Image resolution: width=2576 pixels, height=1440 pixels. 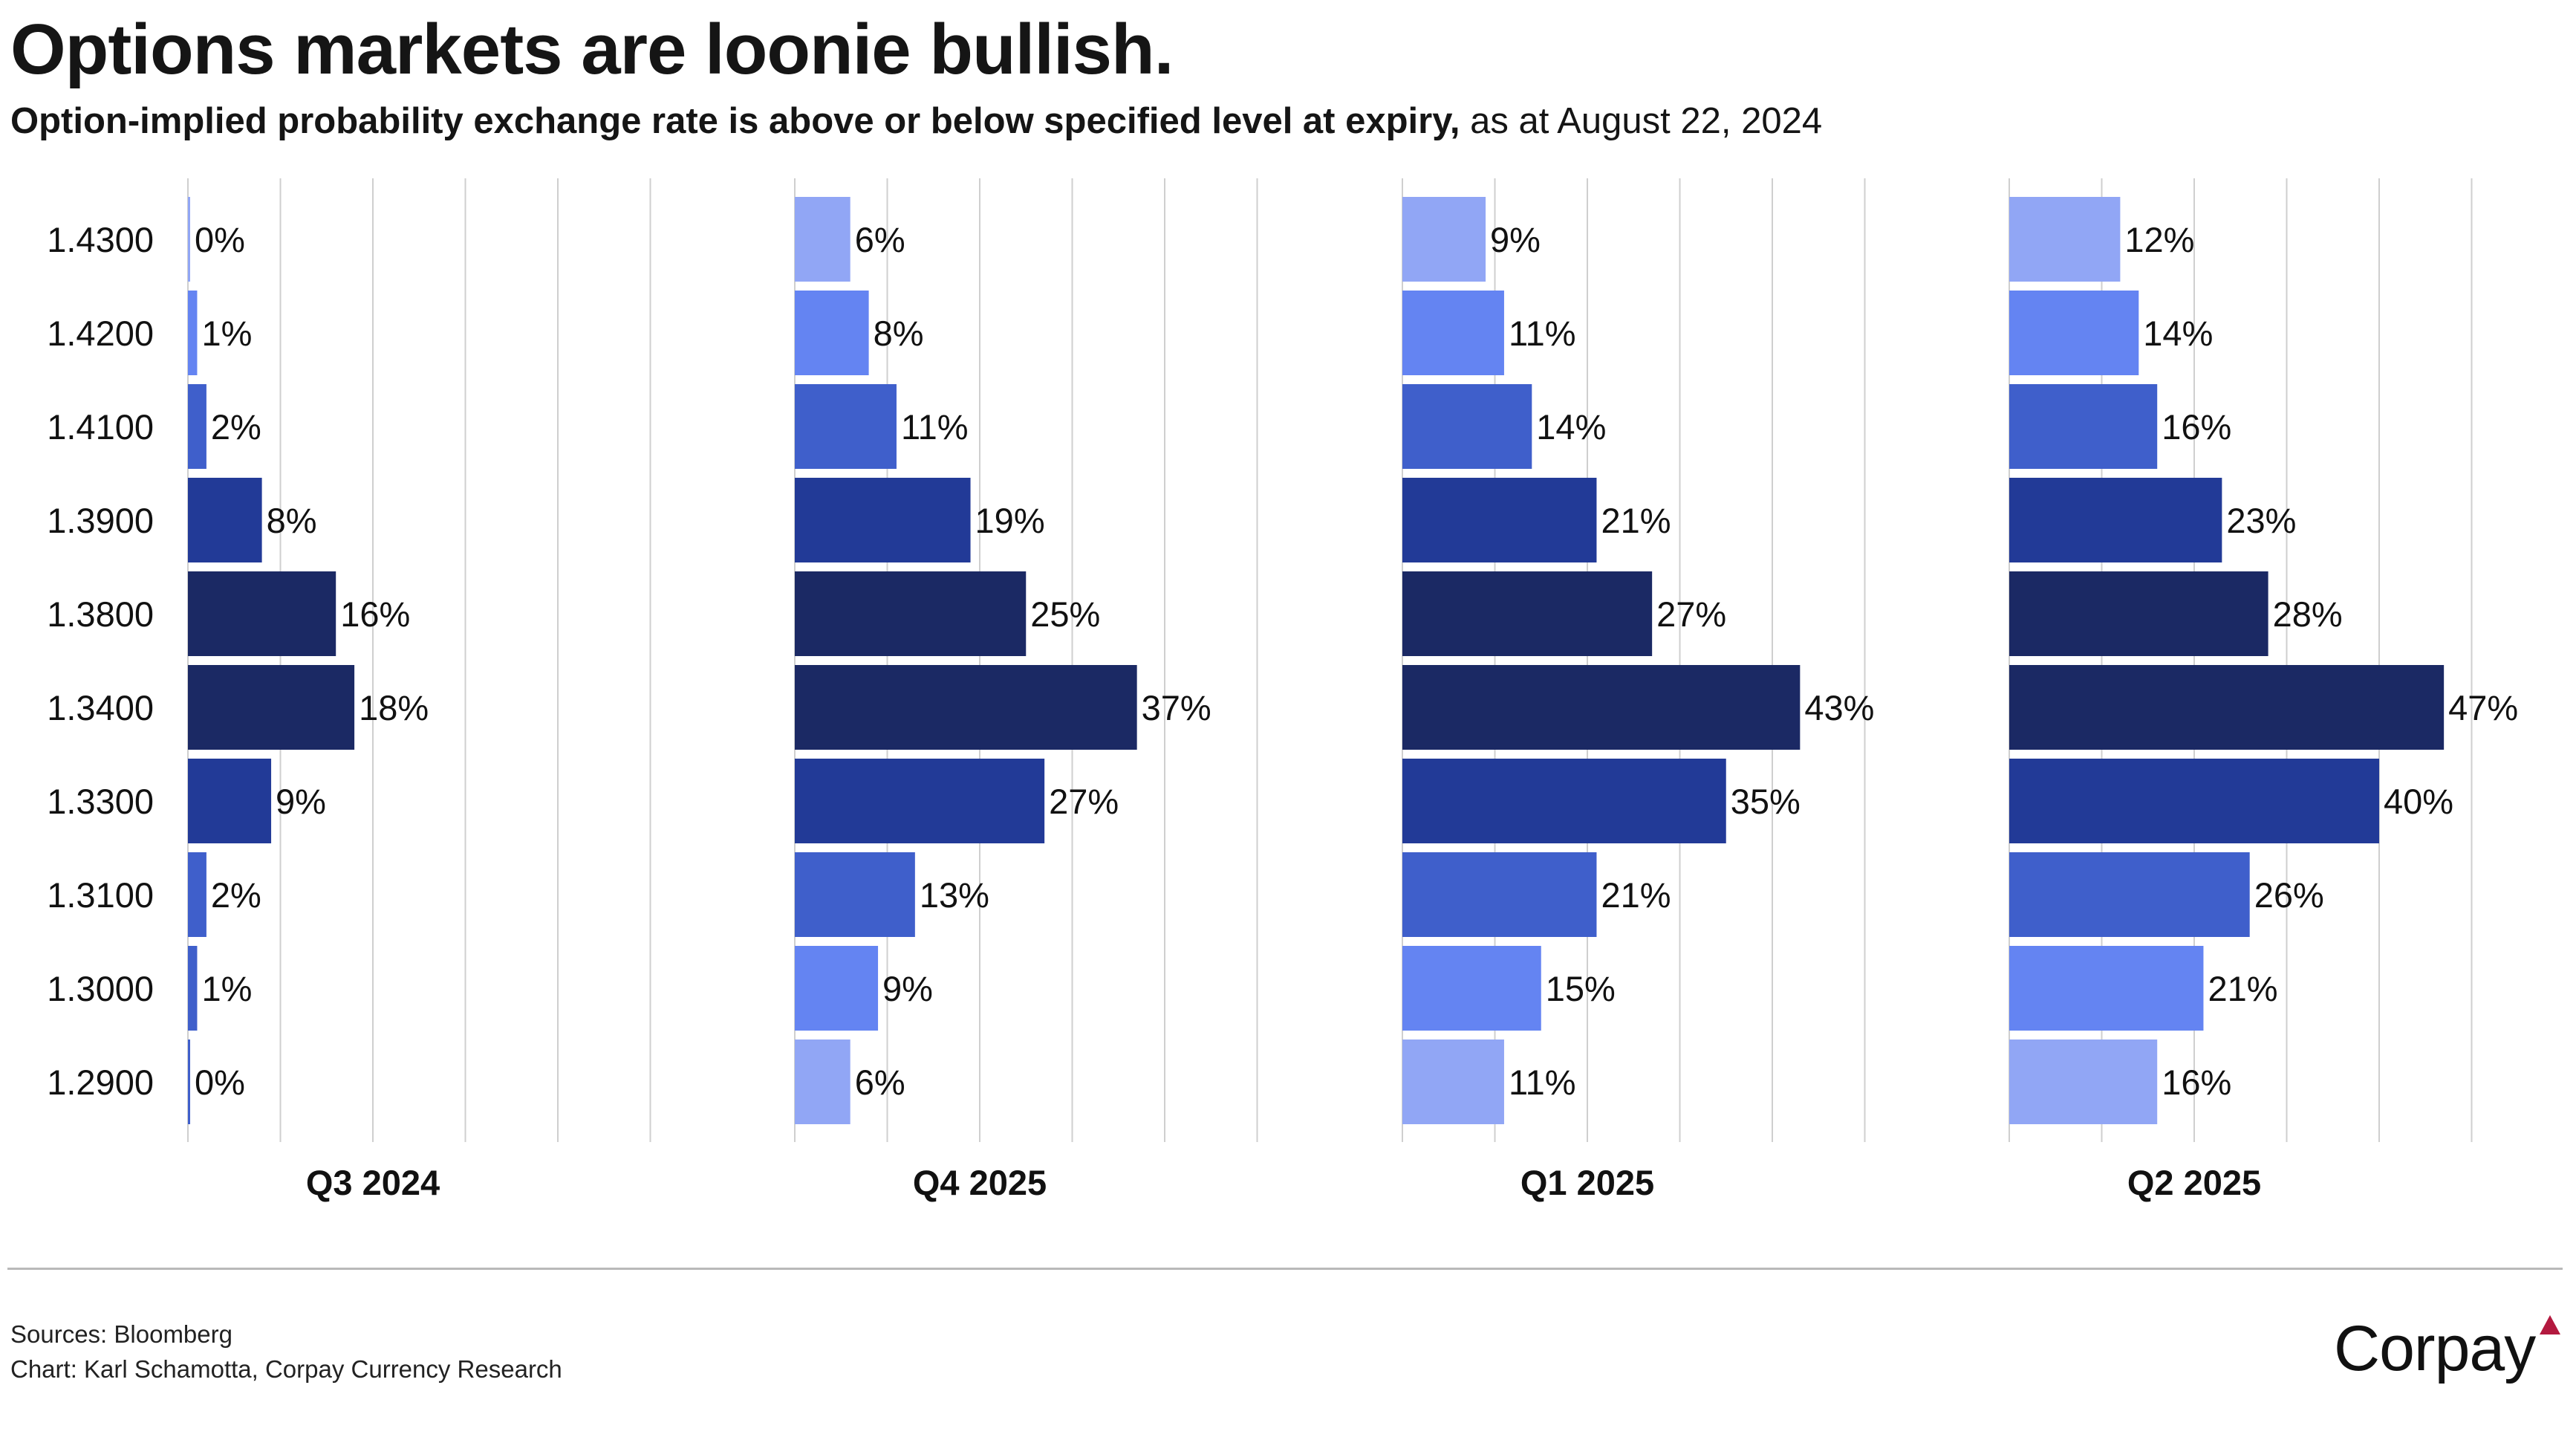 What do you see at coordinates (1839, 708) in the screenshot?
I see `data-label: 43%` at bounding box center [1839, 708].